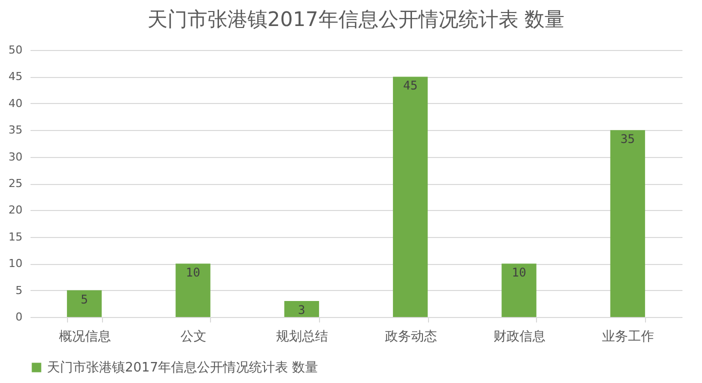  Describe the element at coordinates (182, 368) in the screenshot. I see `legend-label: 天门市张港镇2017年信息公开情况统计表 数量` at that location.